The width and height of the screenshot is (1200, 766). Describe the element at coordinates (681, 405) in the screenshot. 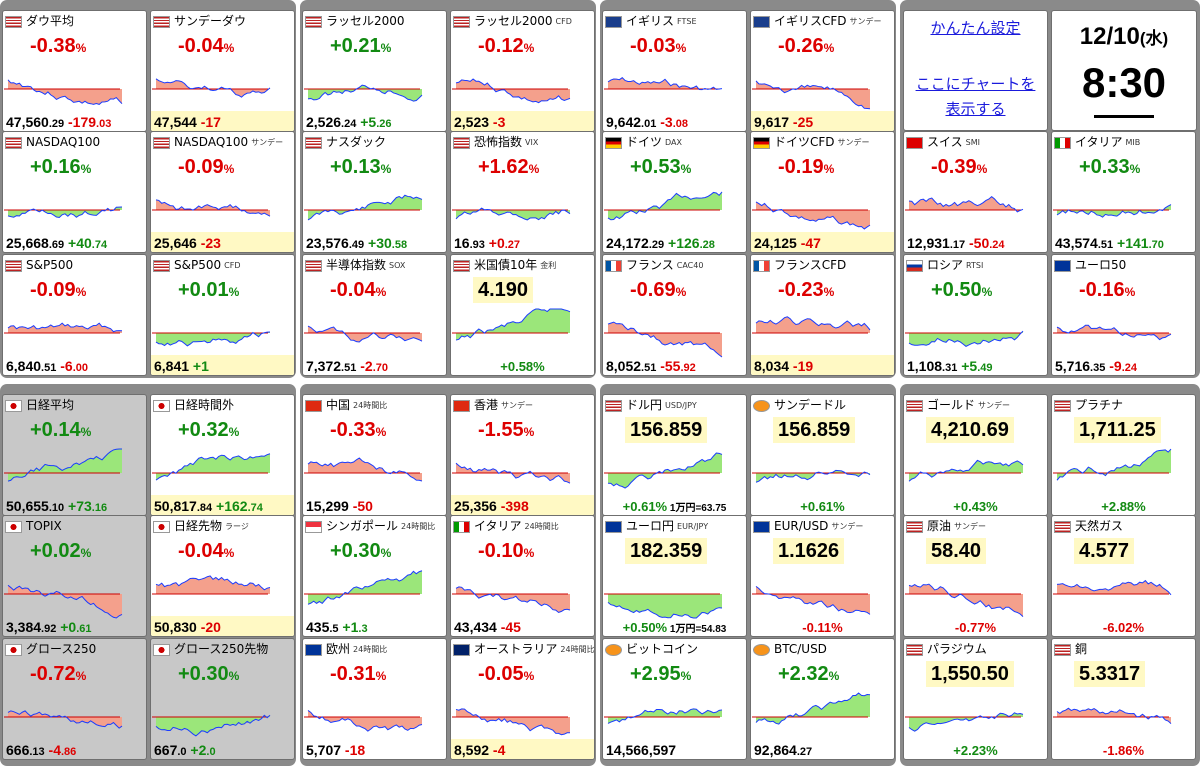

I see `tile-subname: USD/JPY` at that location.